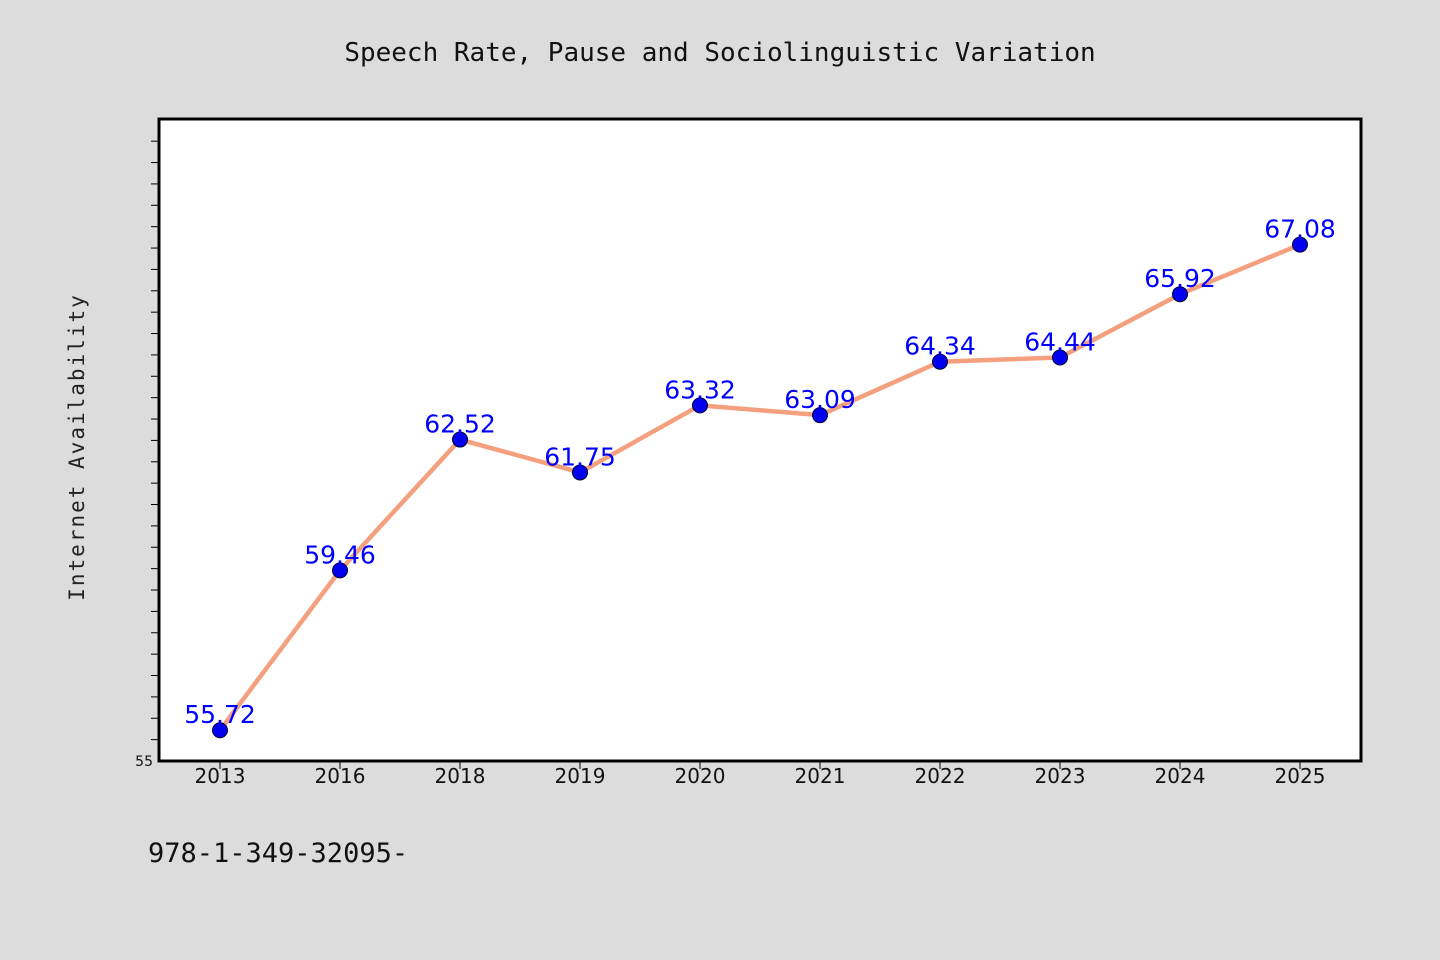 This screenshot has height=960, width=1440. Describe the element at coordinates (1060, 341) in the screenshot. I see `data-label: 64.44` at that location.